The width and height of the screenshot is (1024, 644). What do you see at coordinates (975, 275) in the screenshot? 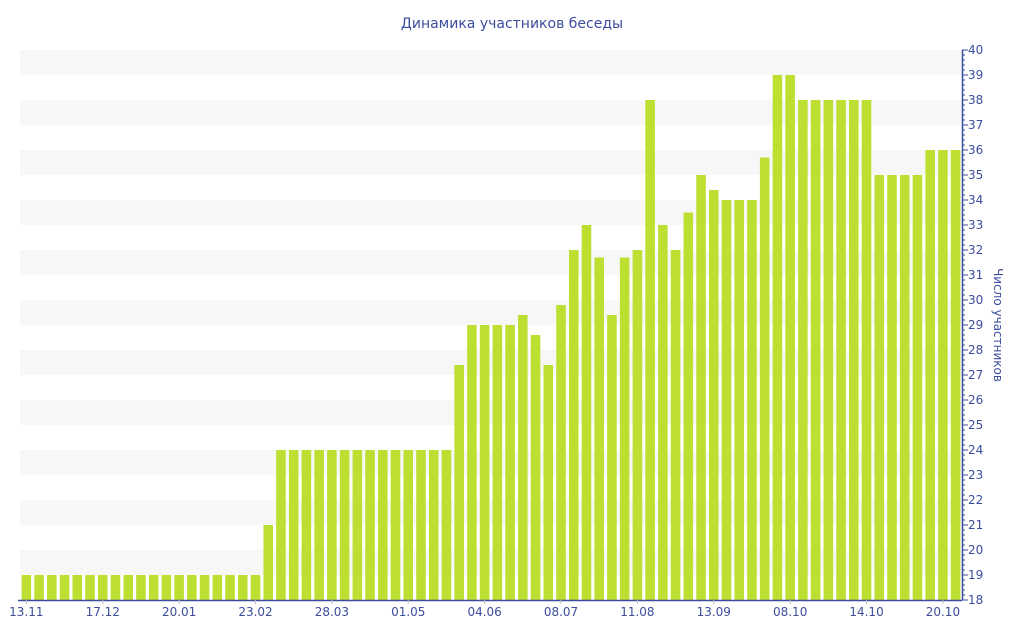
I see `y-tick-label: 31` at bounding box center [975, 275].